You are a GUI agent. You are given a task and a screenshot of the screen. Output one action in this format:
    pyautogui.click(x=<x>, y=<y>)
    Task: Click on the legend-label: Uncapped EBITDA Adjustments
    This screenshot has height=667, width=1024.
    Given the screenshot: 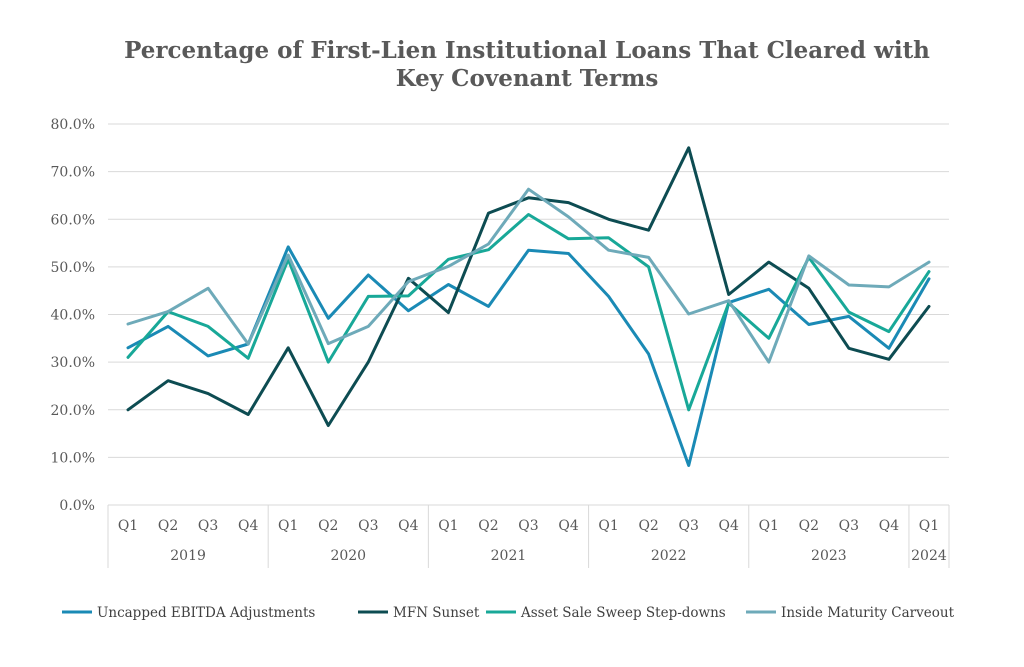 What is the action you would take?
    pyautogui.click(x=206, y=613)
    